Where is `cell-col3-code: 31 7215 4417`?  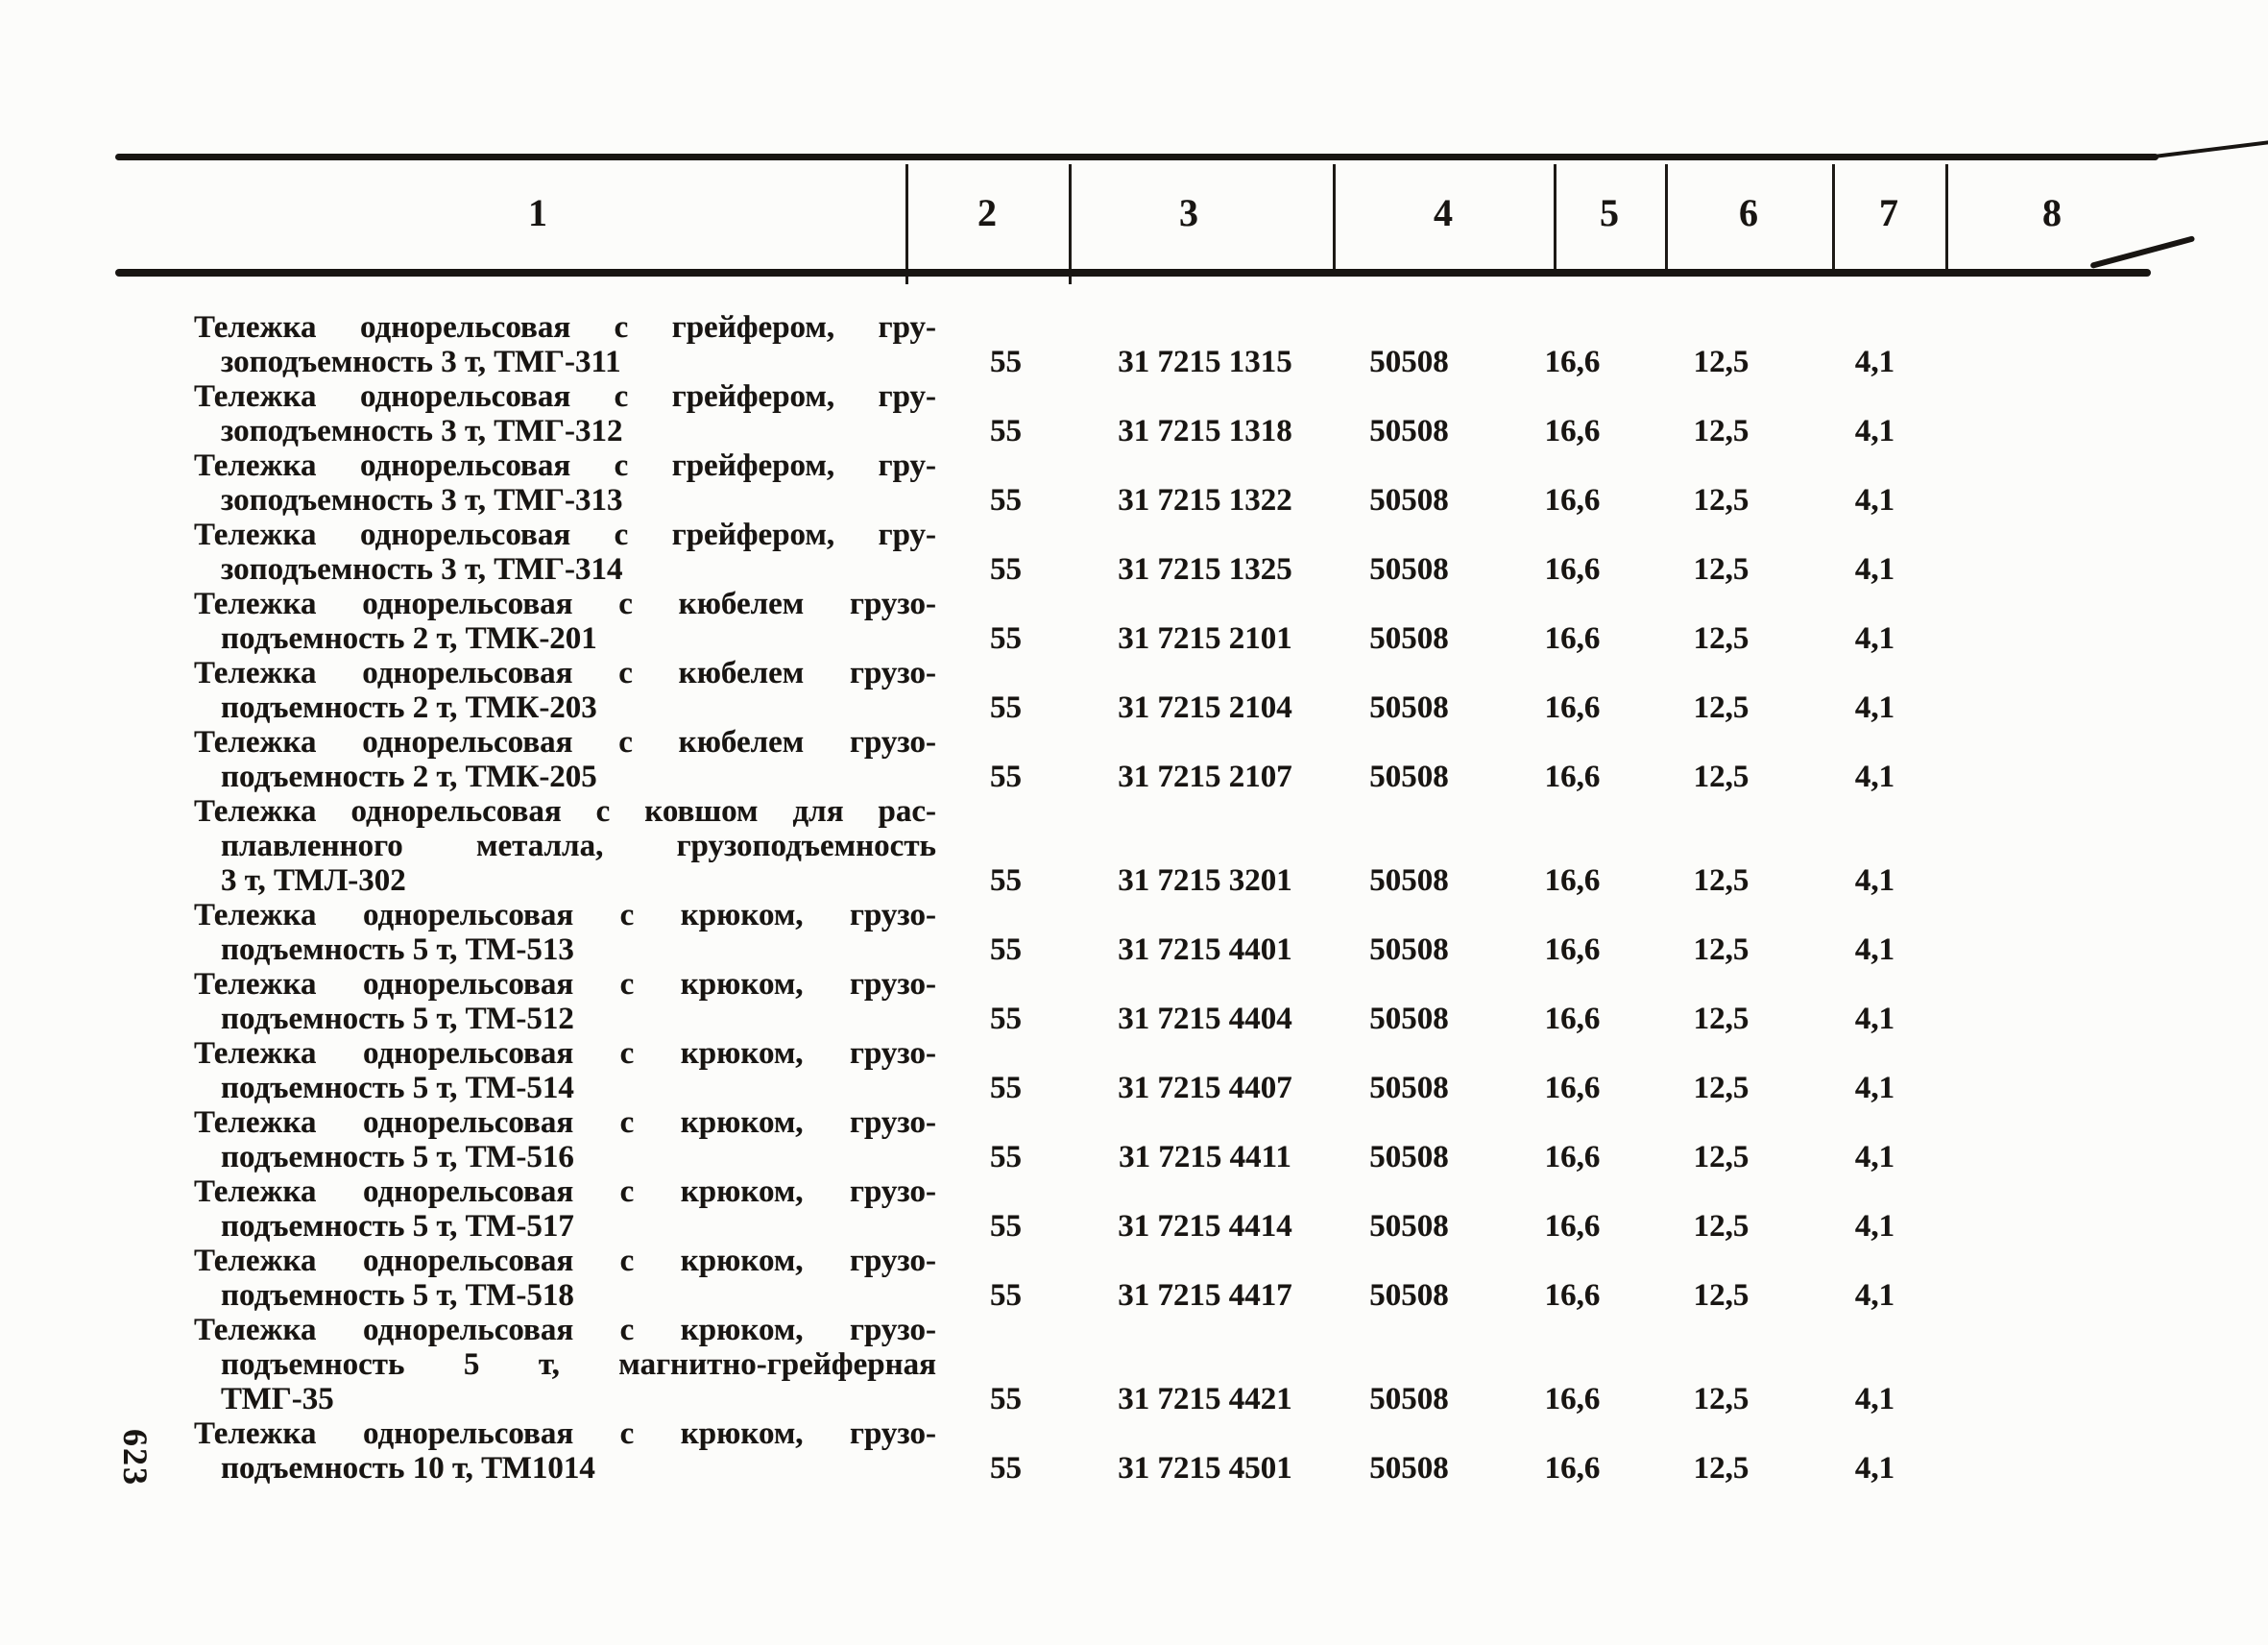 cell-col3-code: 31 7215 4417 is located at coordinates (1205, 1296).